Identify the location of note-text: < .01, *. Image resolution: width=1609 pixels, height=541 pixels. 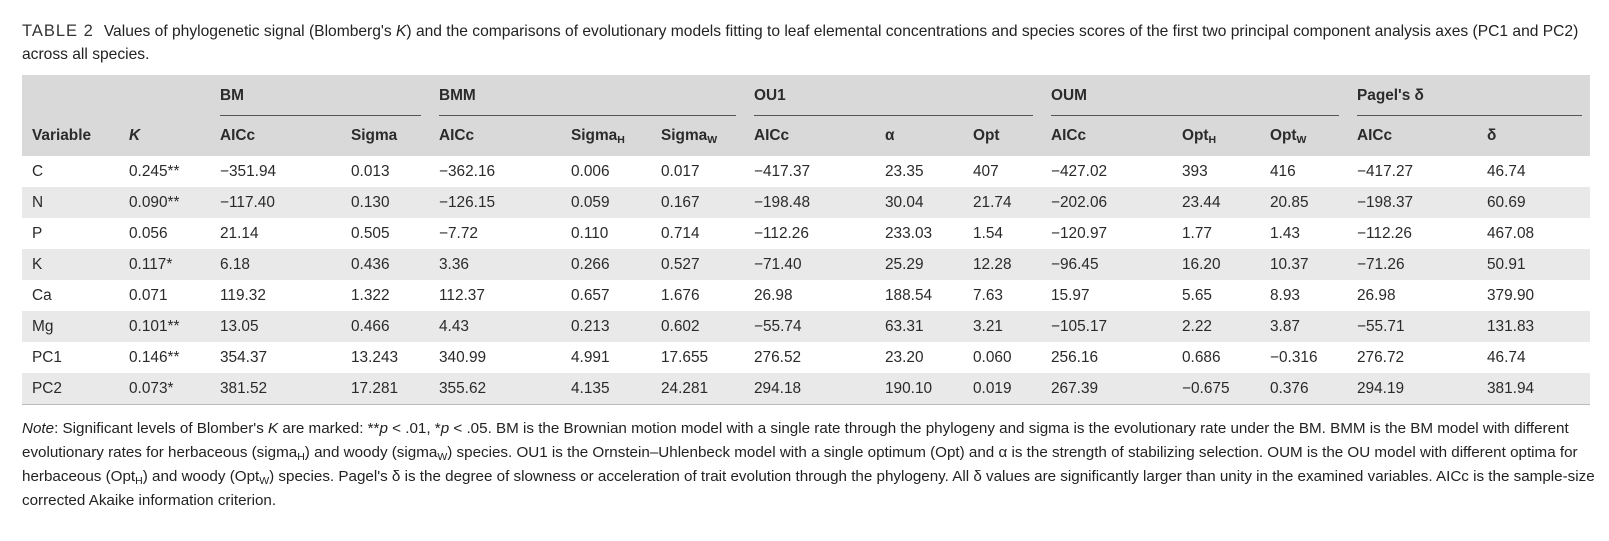
(414, 428).